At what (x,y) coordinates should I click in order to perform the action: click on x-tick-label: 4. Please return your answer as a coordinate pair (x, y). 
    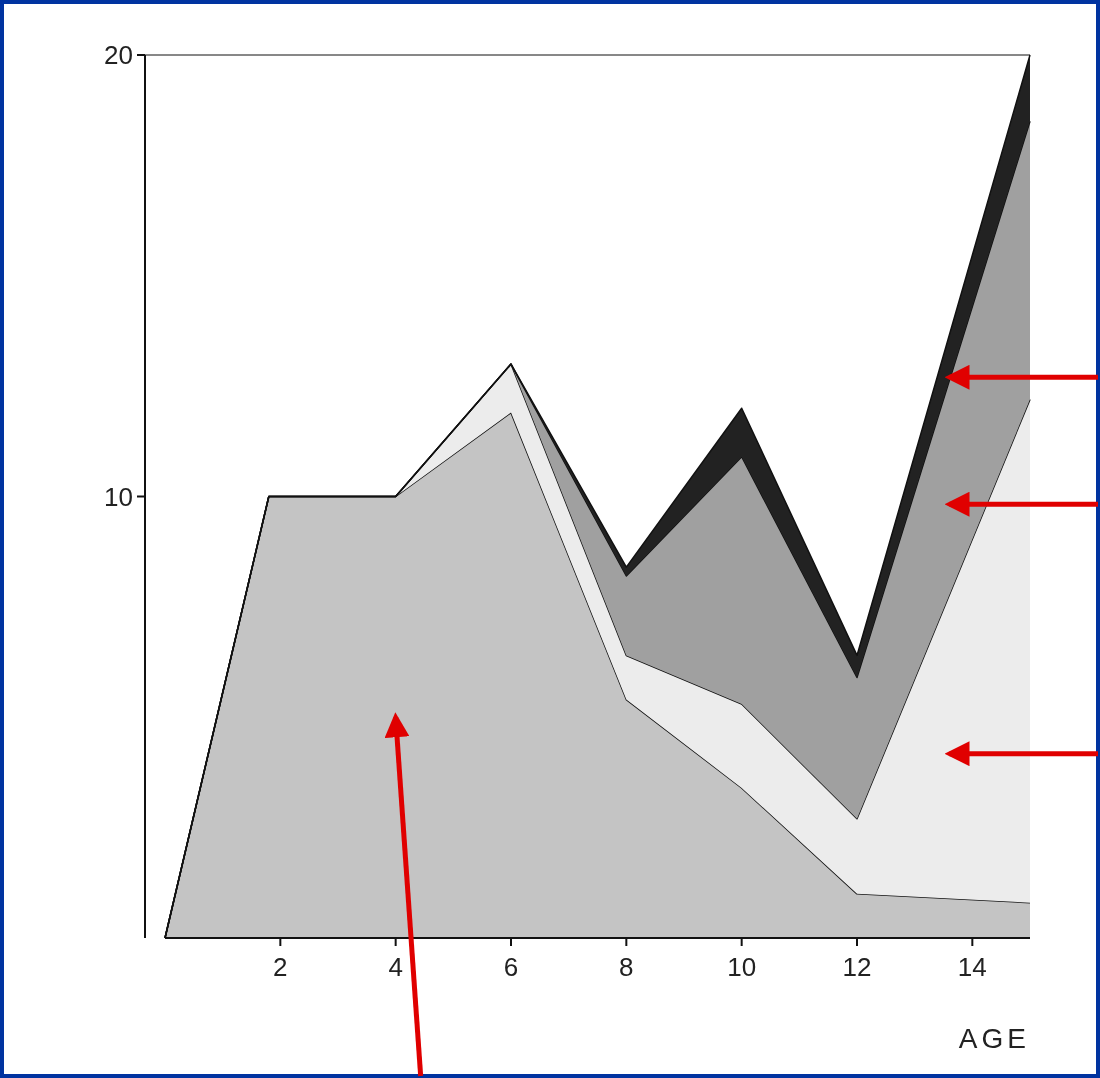
    Looking at the image, I should click on (395, 967).